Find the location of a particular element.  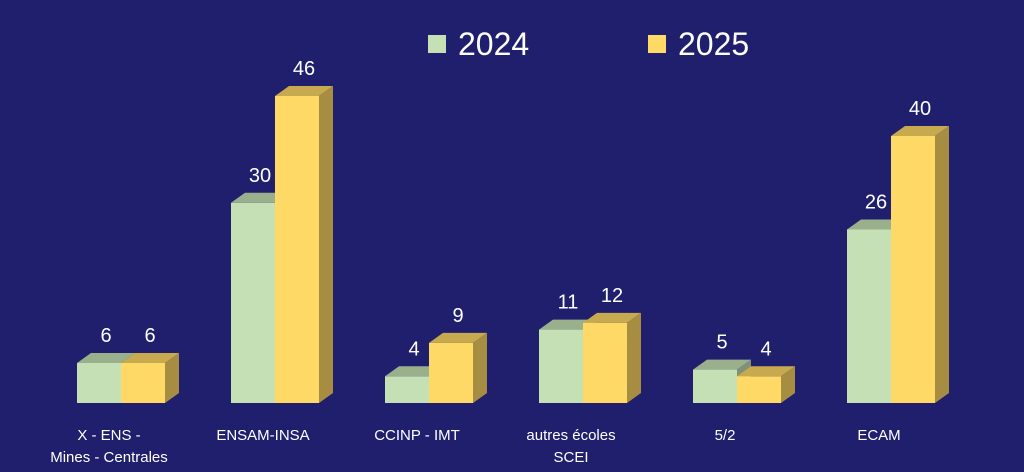

data-label-2025-x-ens-mines-centrales: 6 is located at coordinates (149, 336).